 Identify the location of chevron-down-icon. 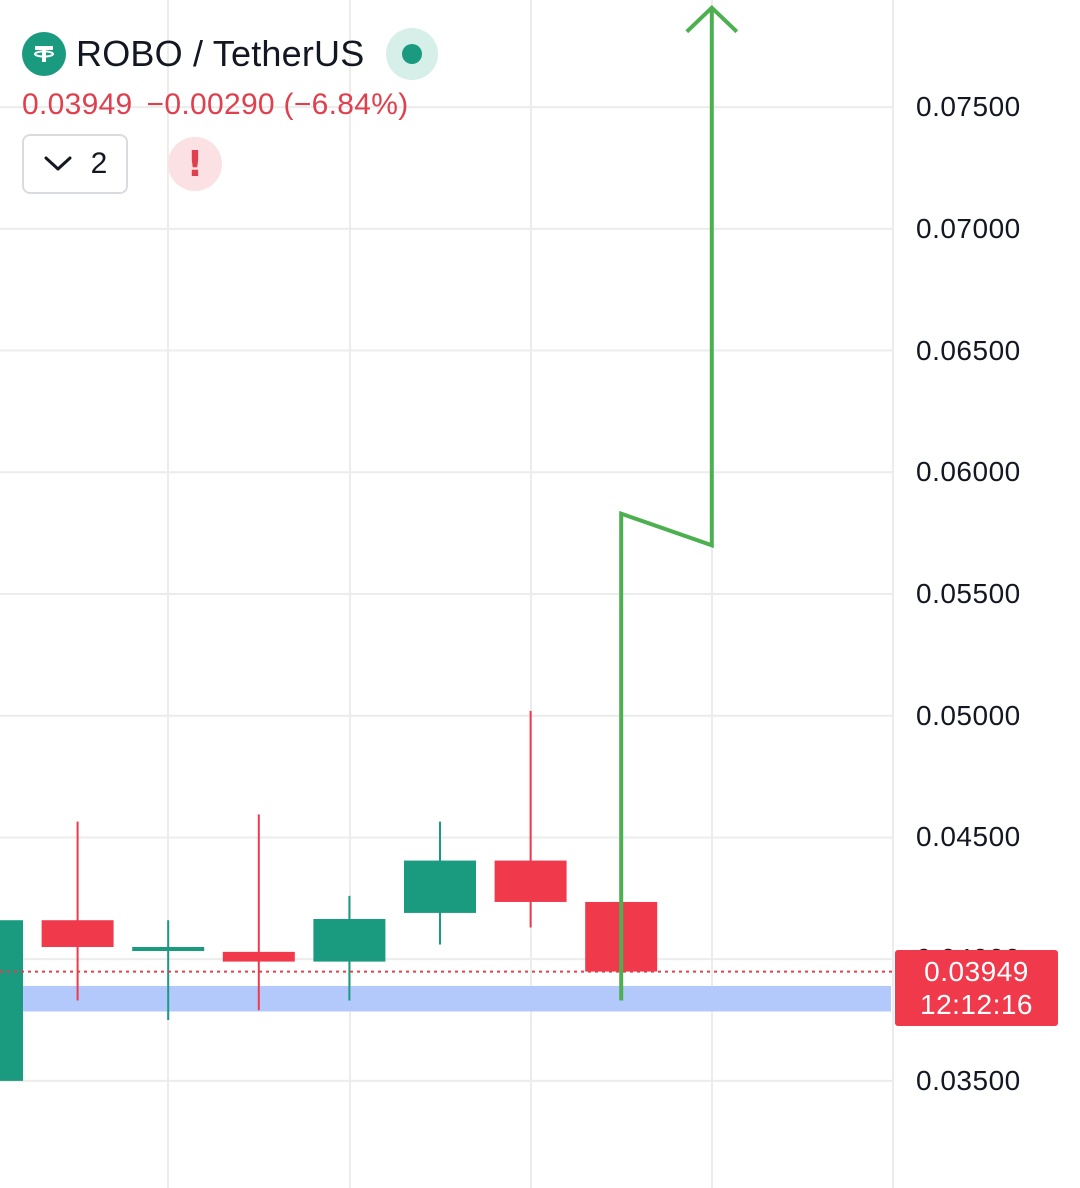
(58, 163).